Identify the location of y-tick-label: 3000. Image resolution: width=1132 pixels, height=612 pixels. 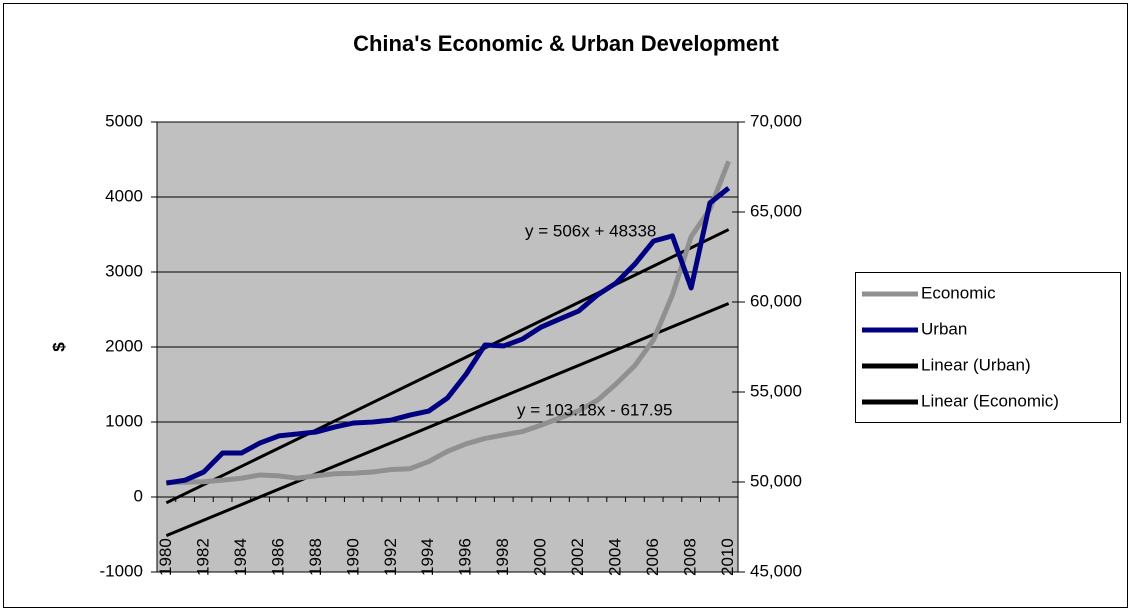
(124, 270).